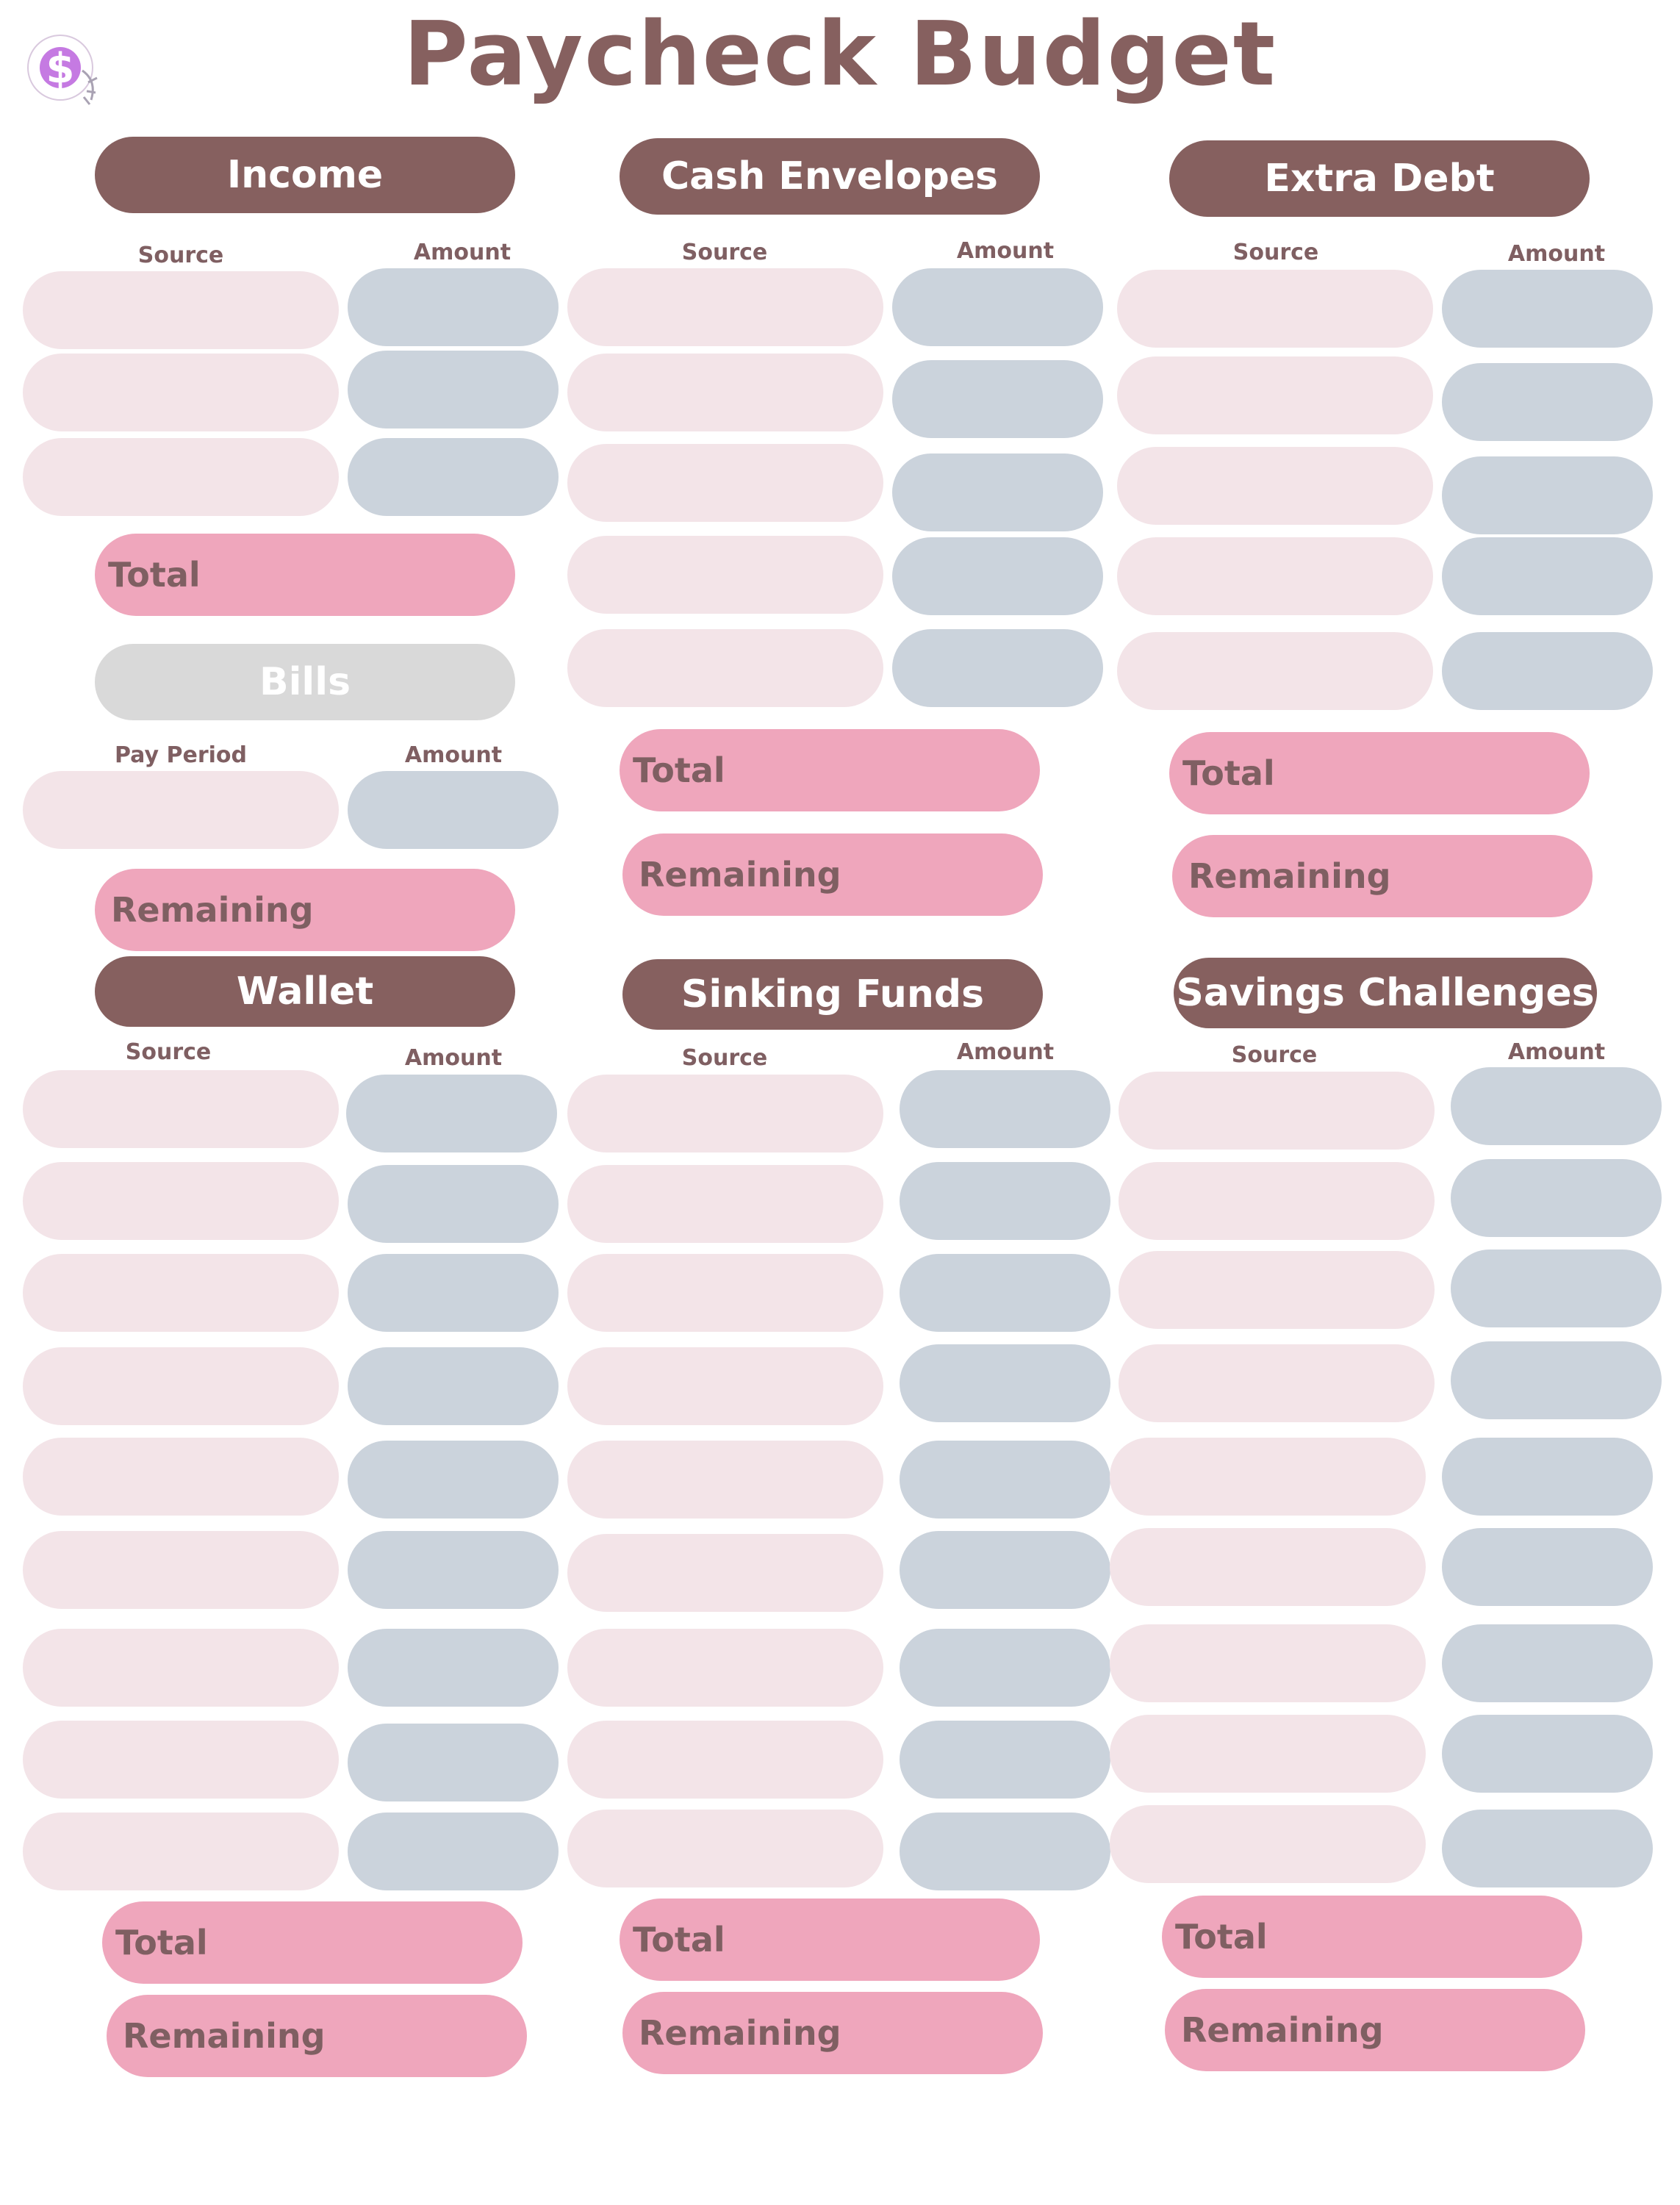  What do you see at coordinates (62, 70) in the screenshot?
I see `dollar-sign-logo-icon: $` at bounding box center [62, 70].